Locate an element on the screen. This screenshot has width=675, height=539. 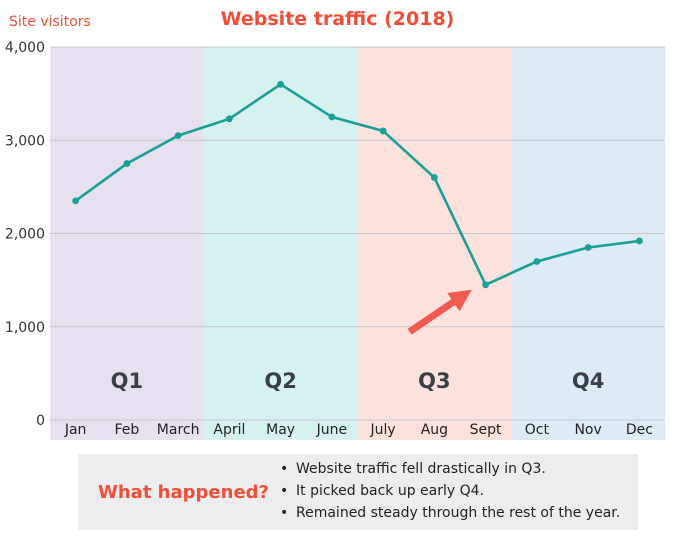
x-tick-label: Dec is located at coordinates (639, 430).